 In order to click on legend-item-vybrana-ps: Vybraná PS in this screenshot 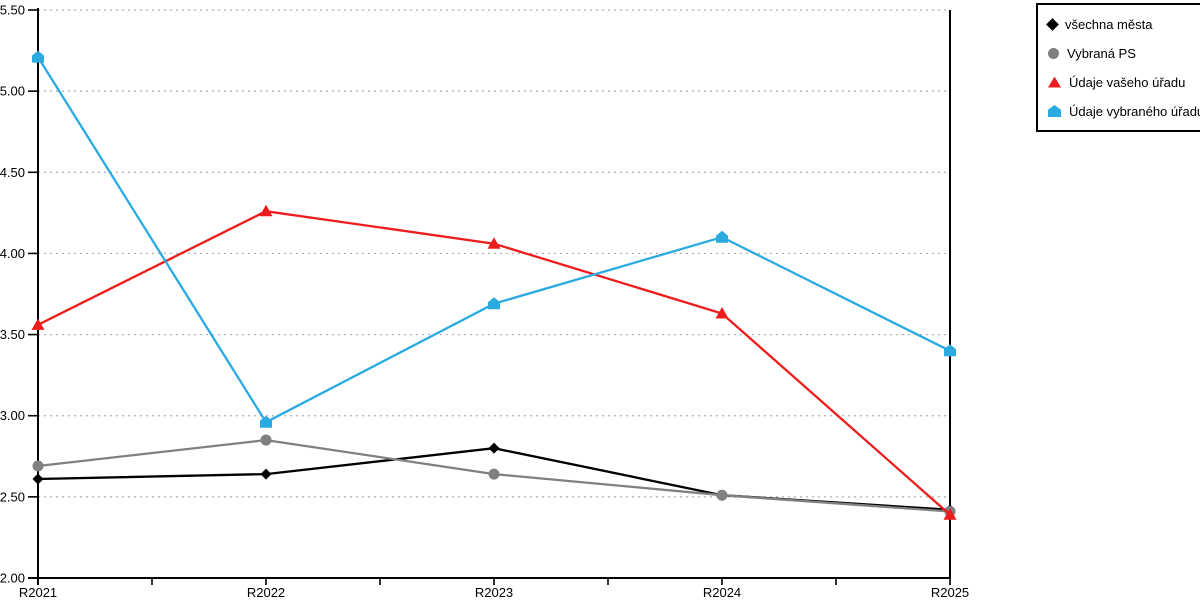, I will do `click(1124, 53)`.